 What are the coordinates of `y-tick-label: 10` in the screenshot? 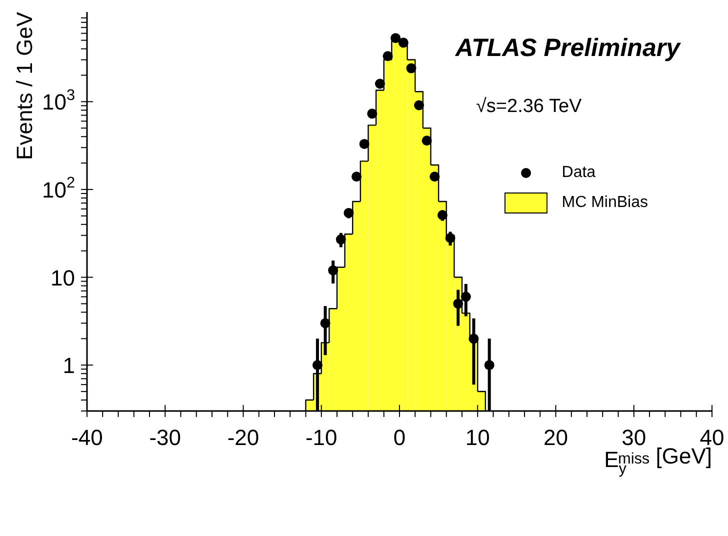 It's located at (62, 277).